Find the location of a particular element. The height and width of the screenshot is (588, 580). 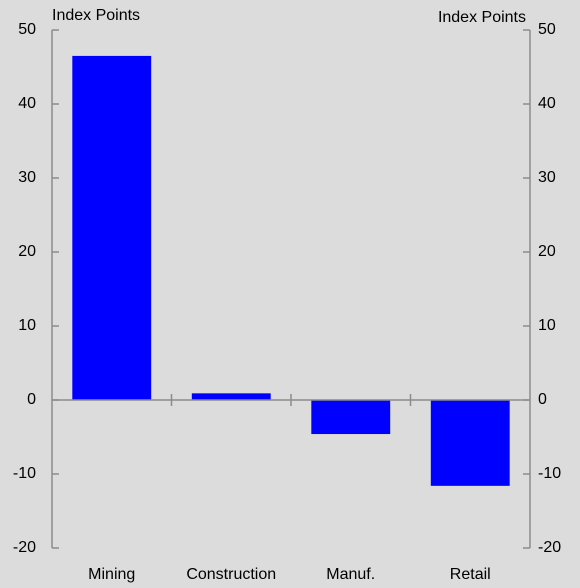

x-tick-label: Manuf. is located at coordinates (350, 574).